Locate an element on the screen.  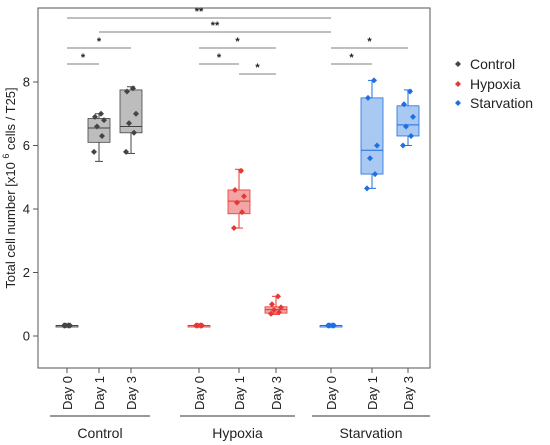
legend: Control Hypoxia Starvation is located at coordinates (494, 83).